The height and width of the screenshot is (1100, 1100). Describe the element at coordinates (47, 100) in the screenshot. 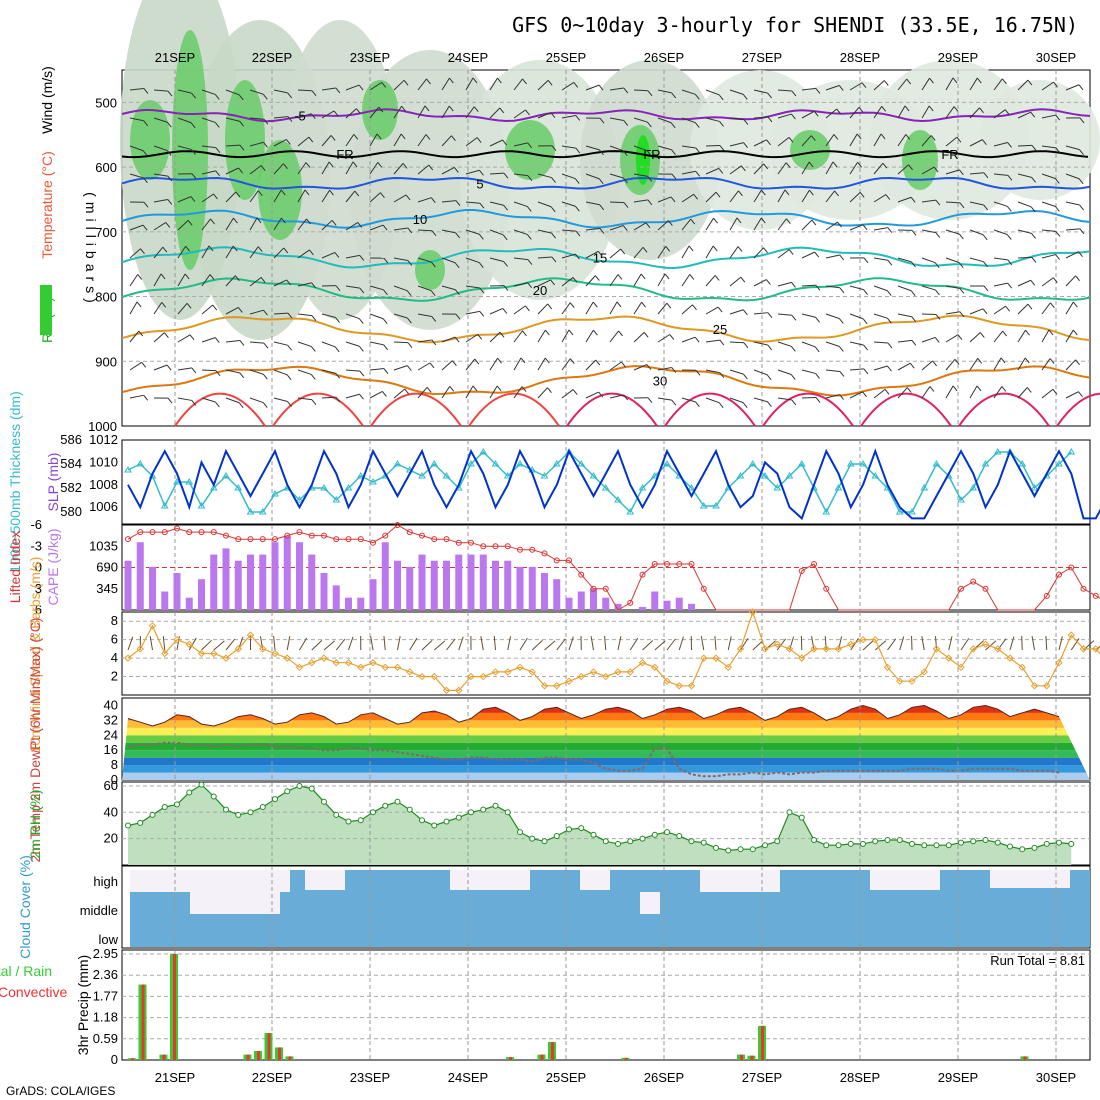

I see `wind-label: Wind (m/s)` at that location.